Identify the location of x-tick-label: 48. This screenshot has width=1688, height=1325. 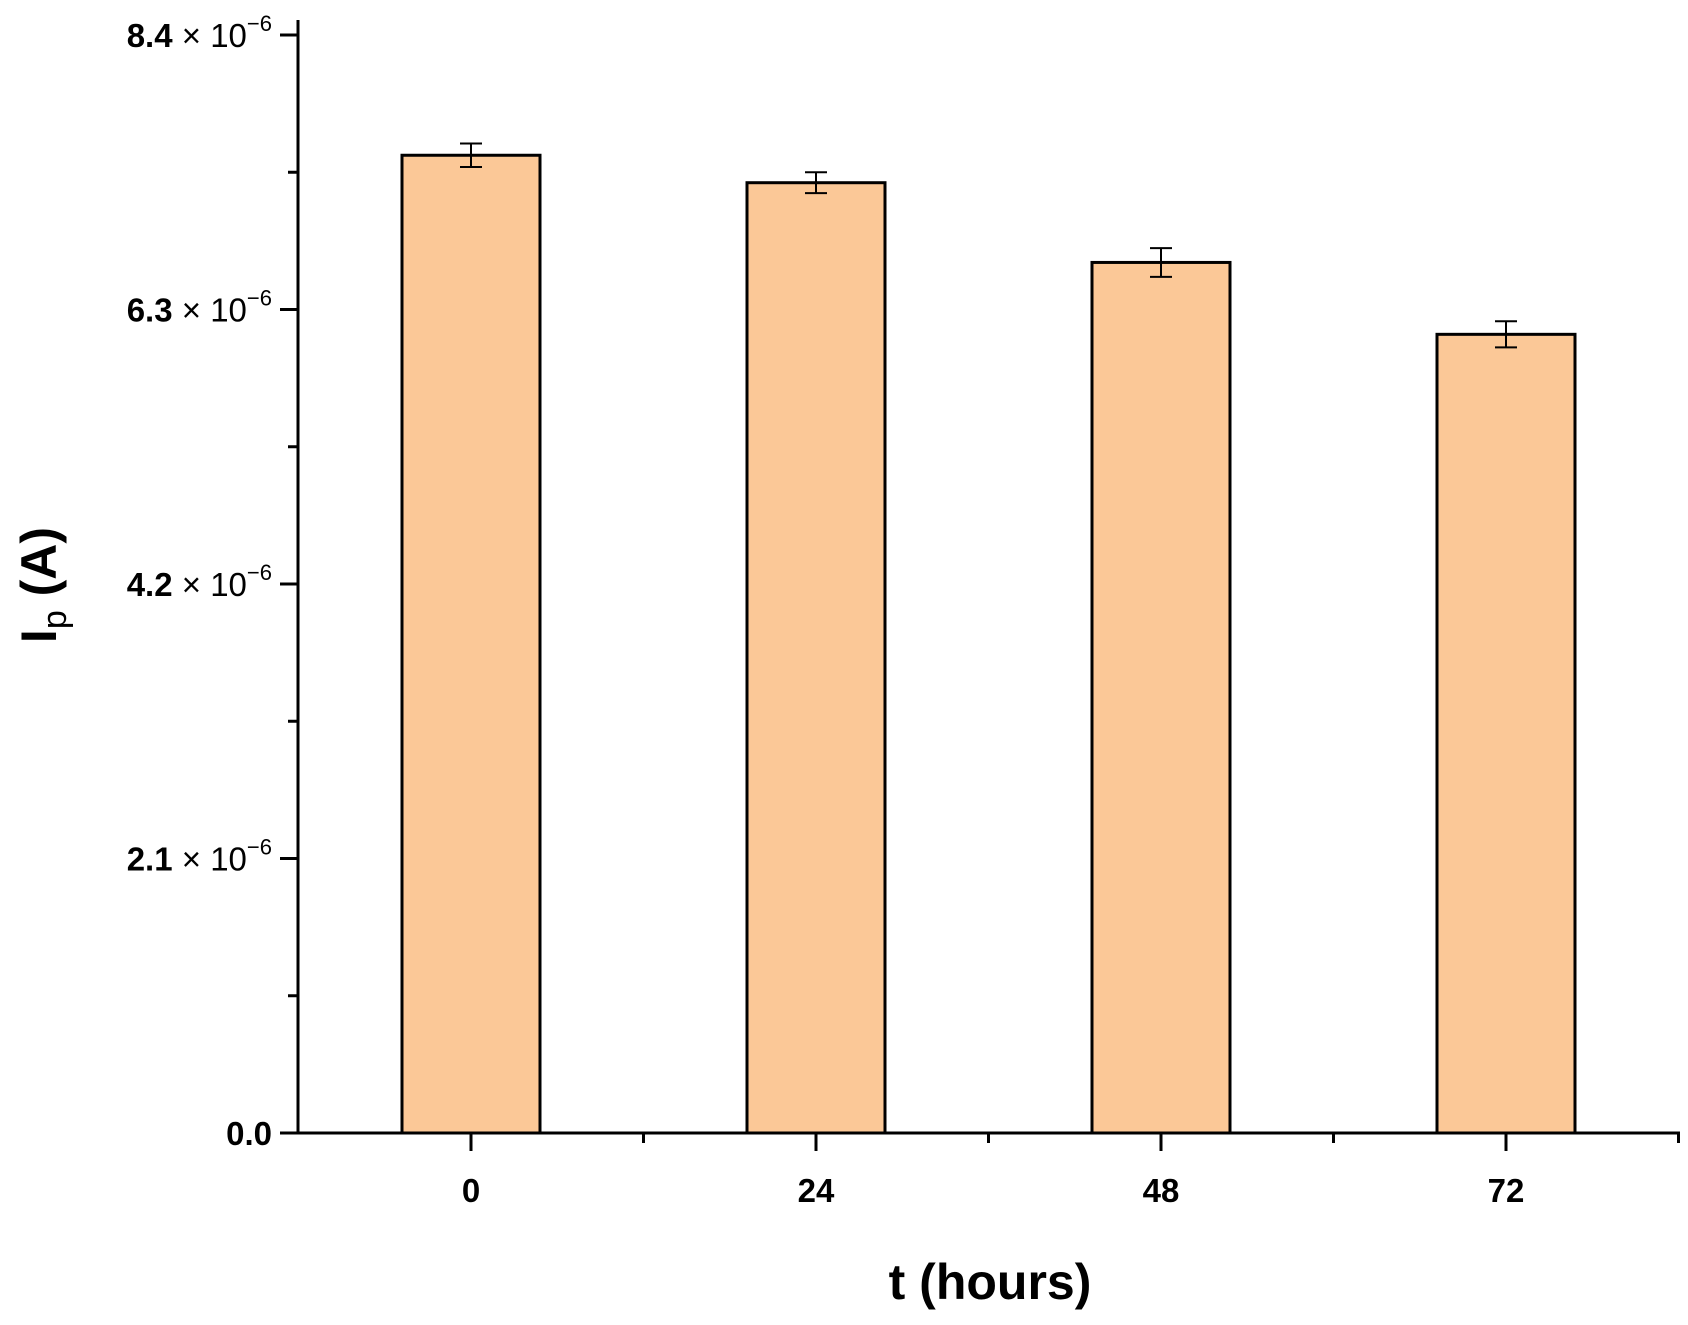
(1161, 1190).